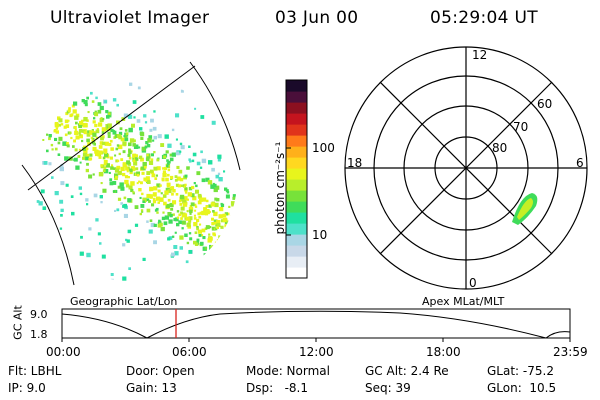  I want to click on info-gain: Gain: 13, so click(151, 388).